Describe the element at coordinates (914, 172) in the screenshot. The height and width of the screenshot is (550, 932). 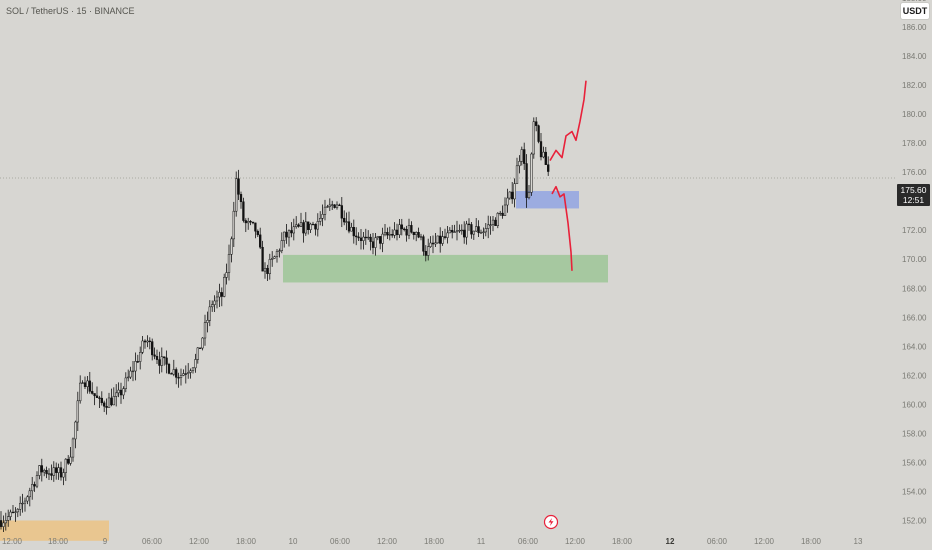
I see `price-tick-label: 176.00` at that location.